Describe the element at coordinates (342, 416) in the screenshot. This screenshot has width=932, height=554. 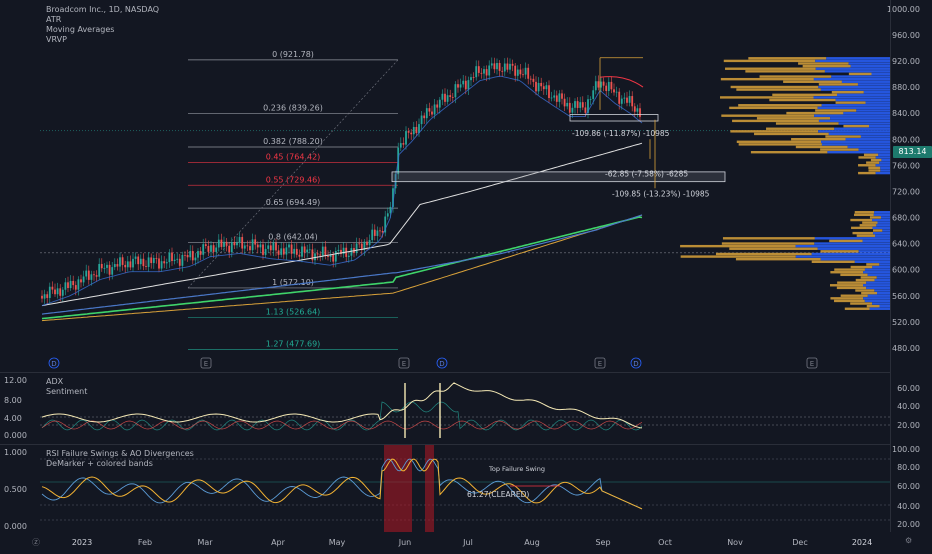
I see `adx-plus-di-line` at that location.